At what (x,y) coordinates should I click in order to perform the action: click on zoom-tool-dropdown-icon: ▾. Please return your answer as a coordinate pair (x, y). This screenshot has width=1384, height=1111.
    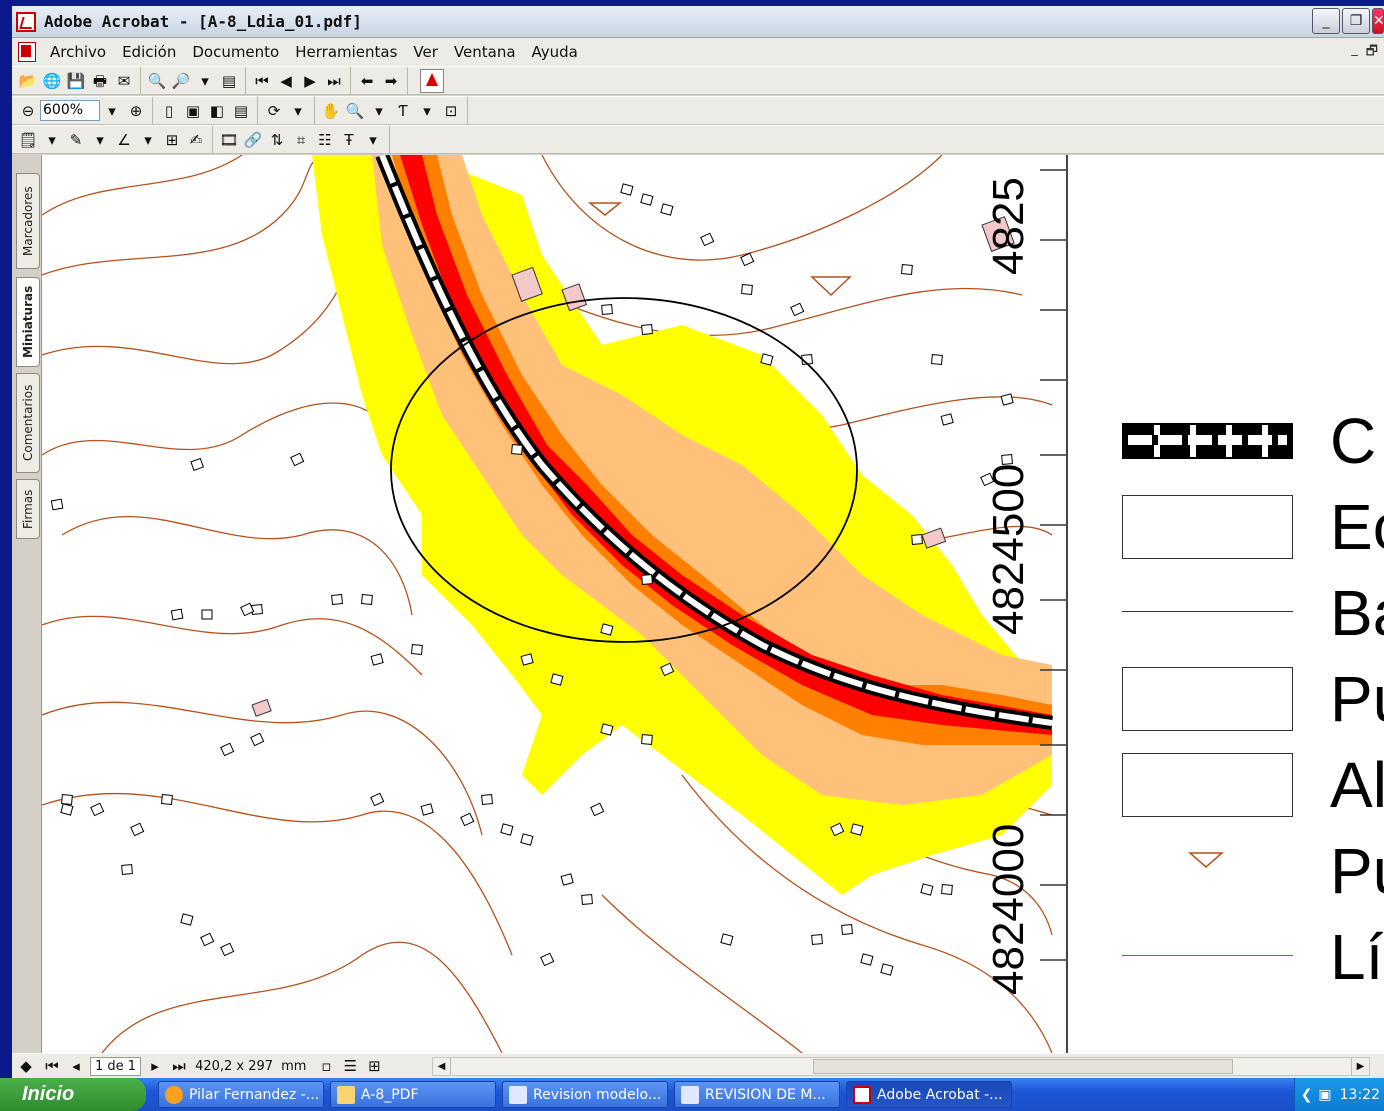
    Looking at the image, I should click on (379, 110).